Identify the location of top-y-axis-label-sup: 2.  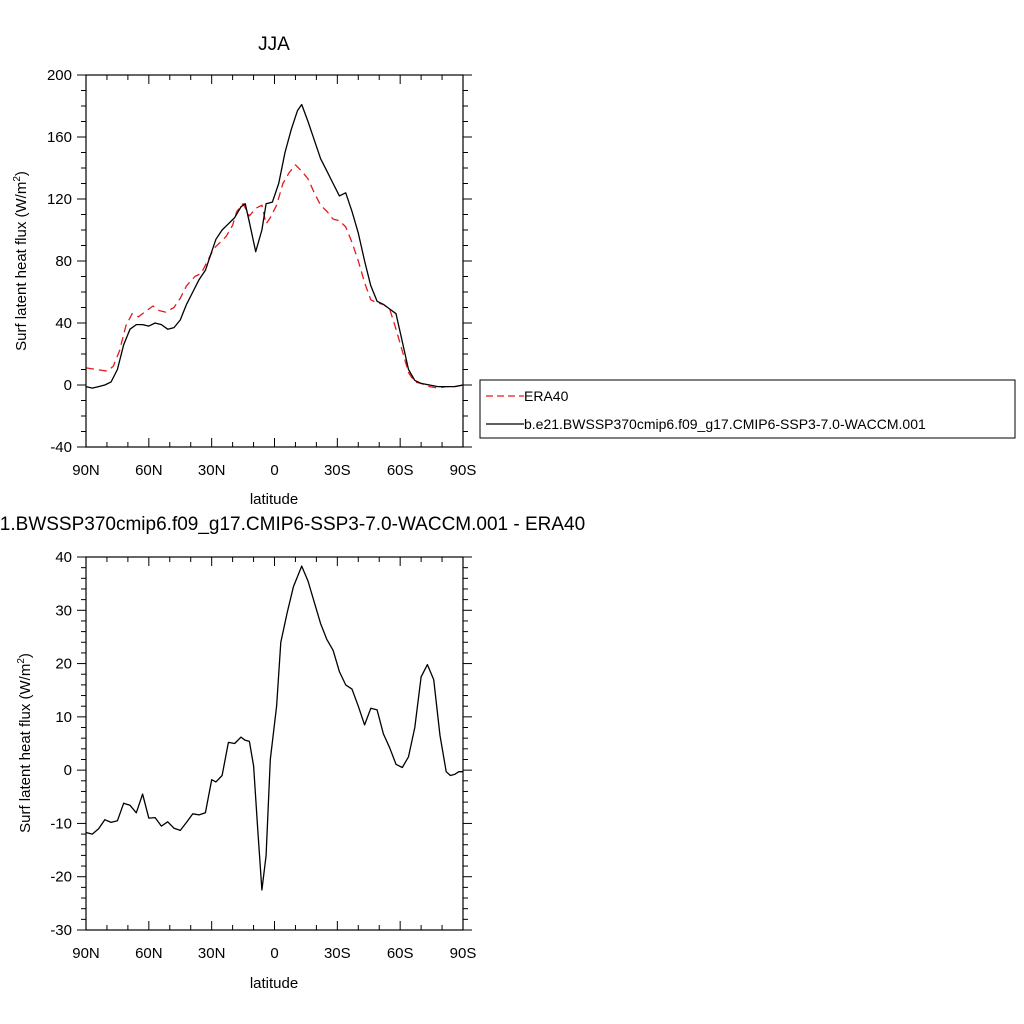
(17, 179).